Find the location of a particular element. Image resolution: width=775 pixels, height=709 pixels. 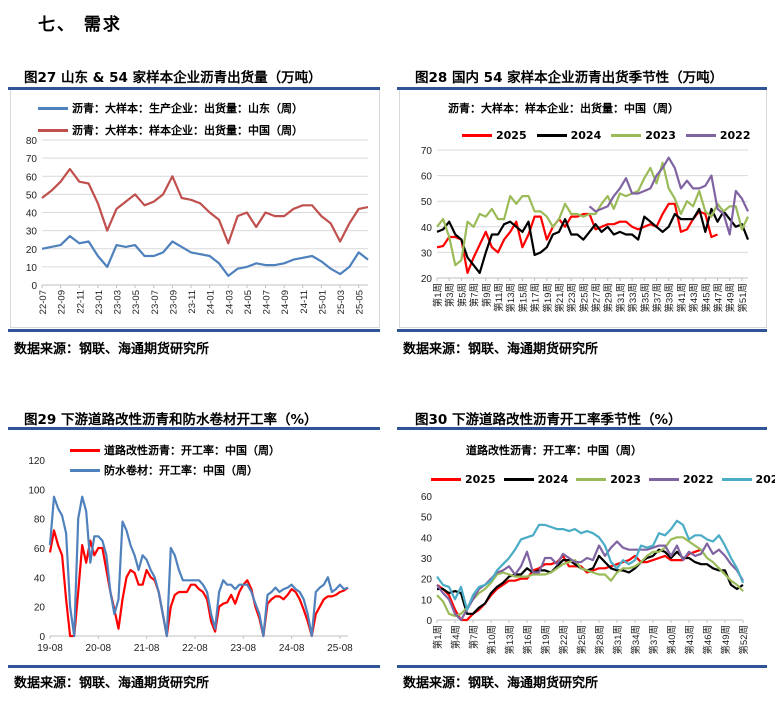

x-tick-label: 24-09 is located at coordinates (285, 302).